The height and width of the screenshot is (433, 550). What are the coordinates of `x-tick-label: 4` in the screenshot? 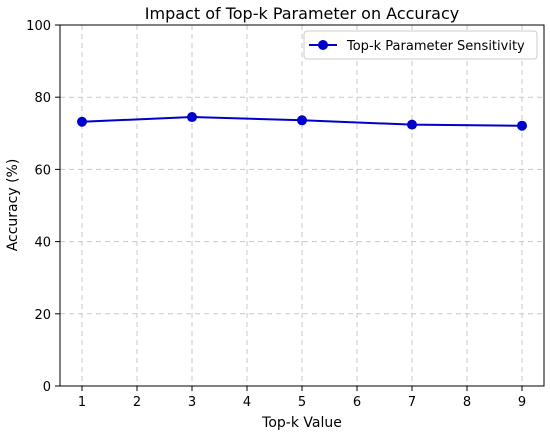 It's located at (247, 402).